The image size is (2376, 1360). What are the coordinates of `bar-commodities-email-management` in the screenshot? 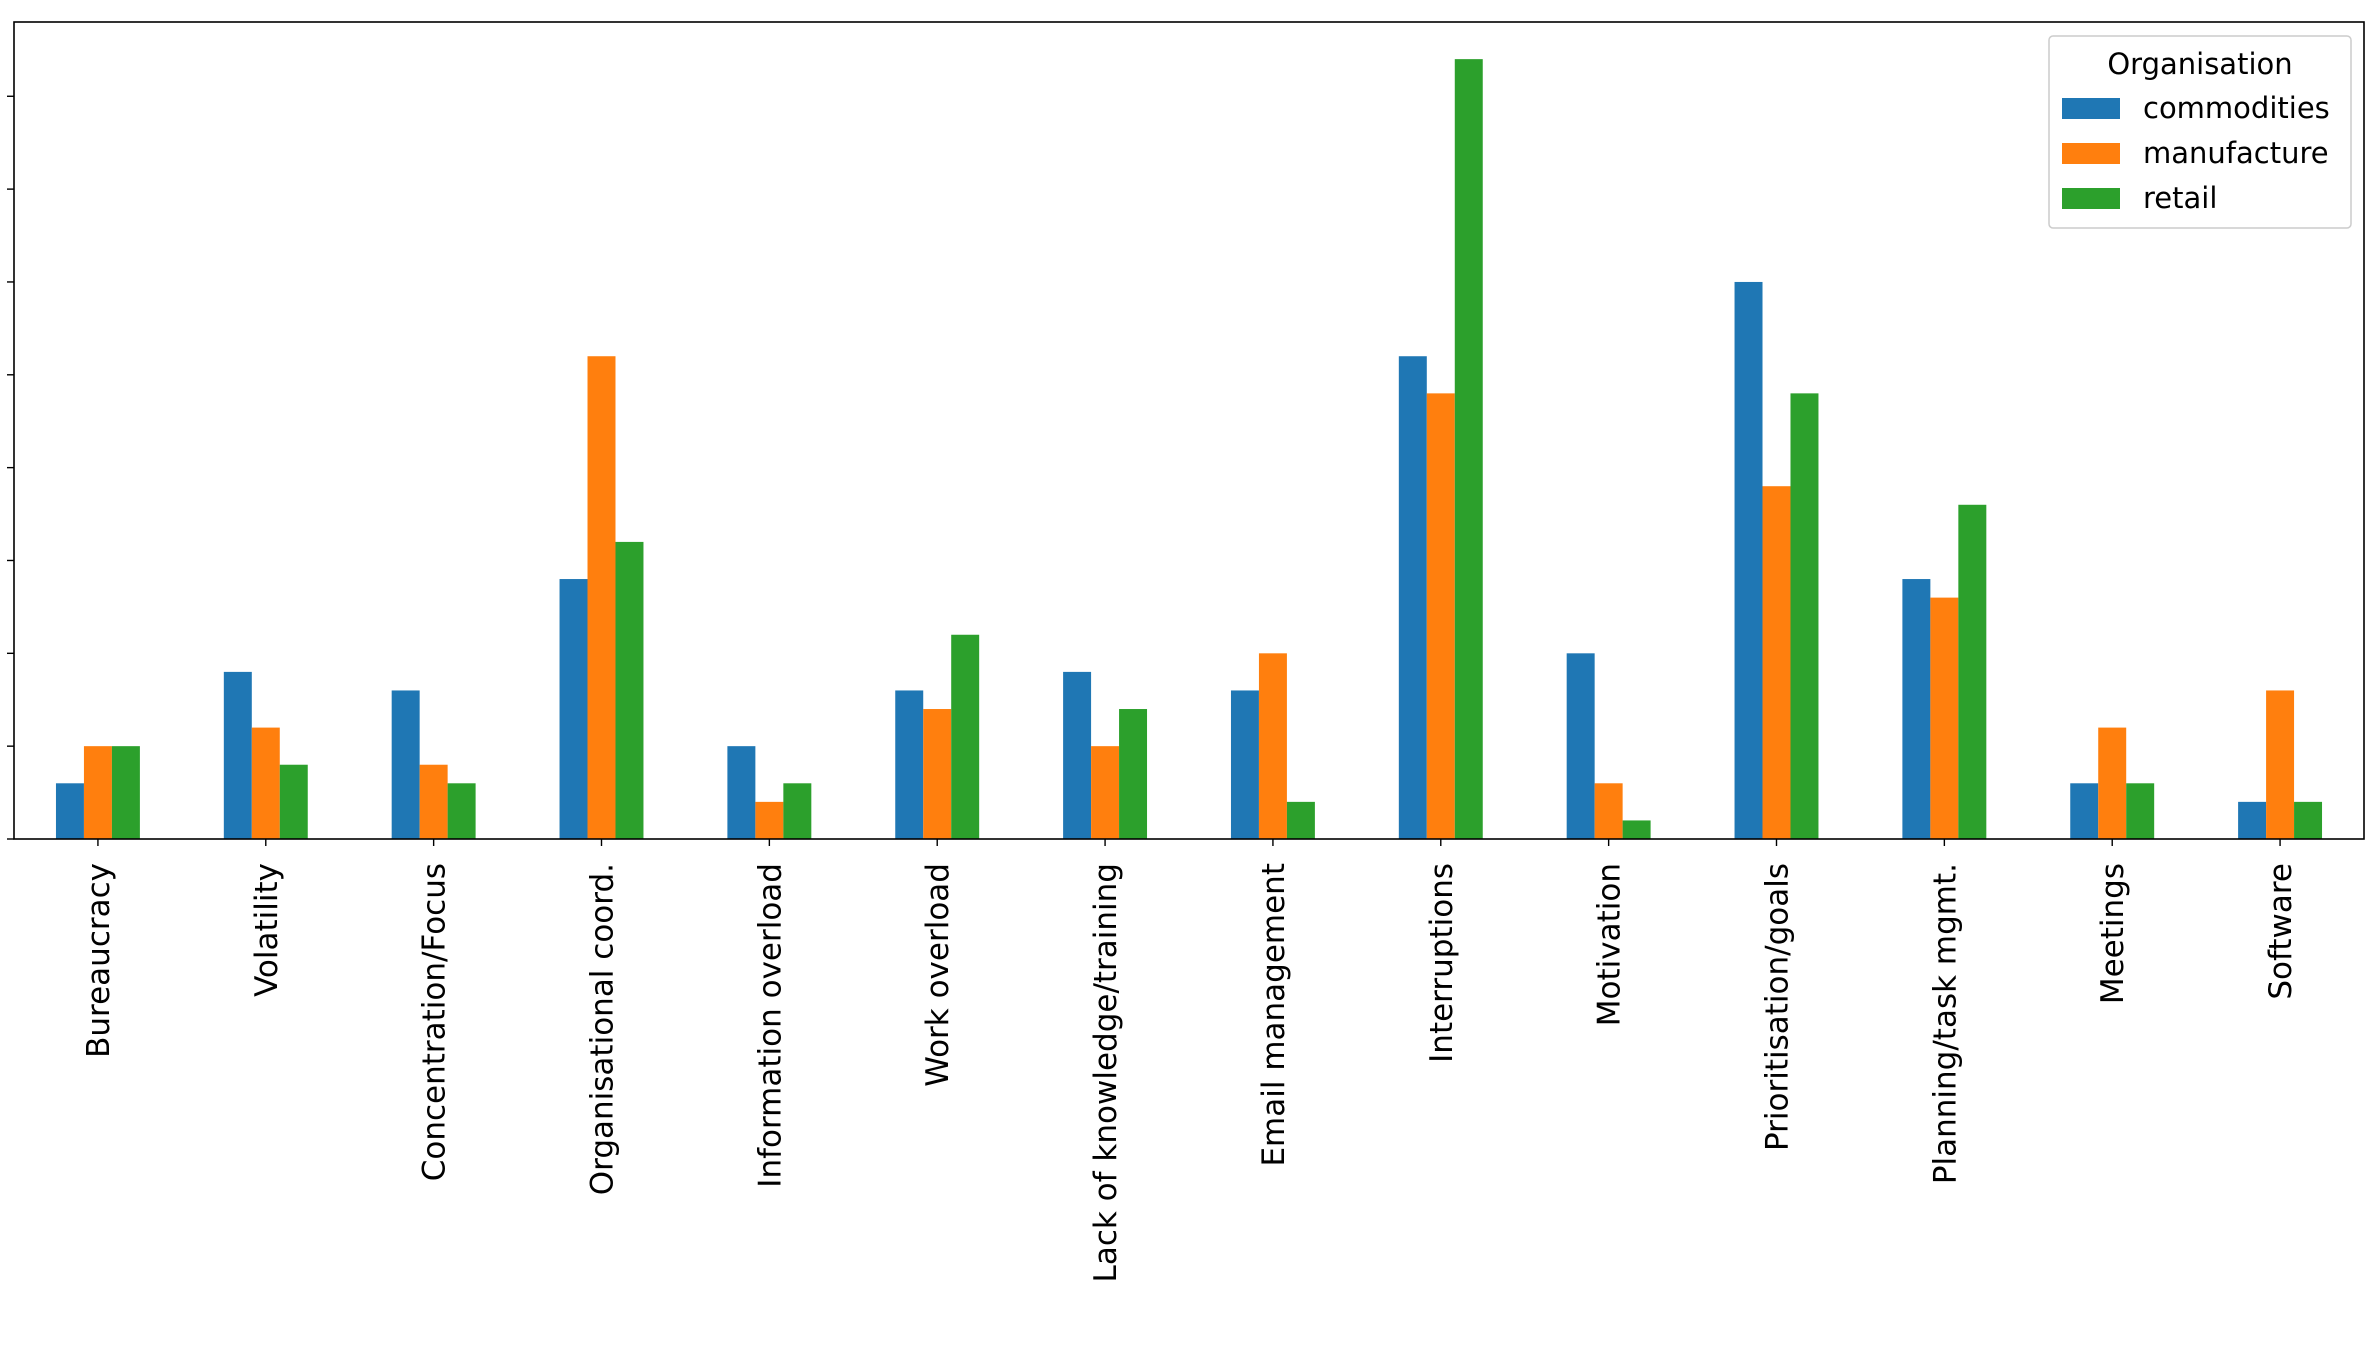 It's located at (1244, 764).